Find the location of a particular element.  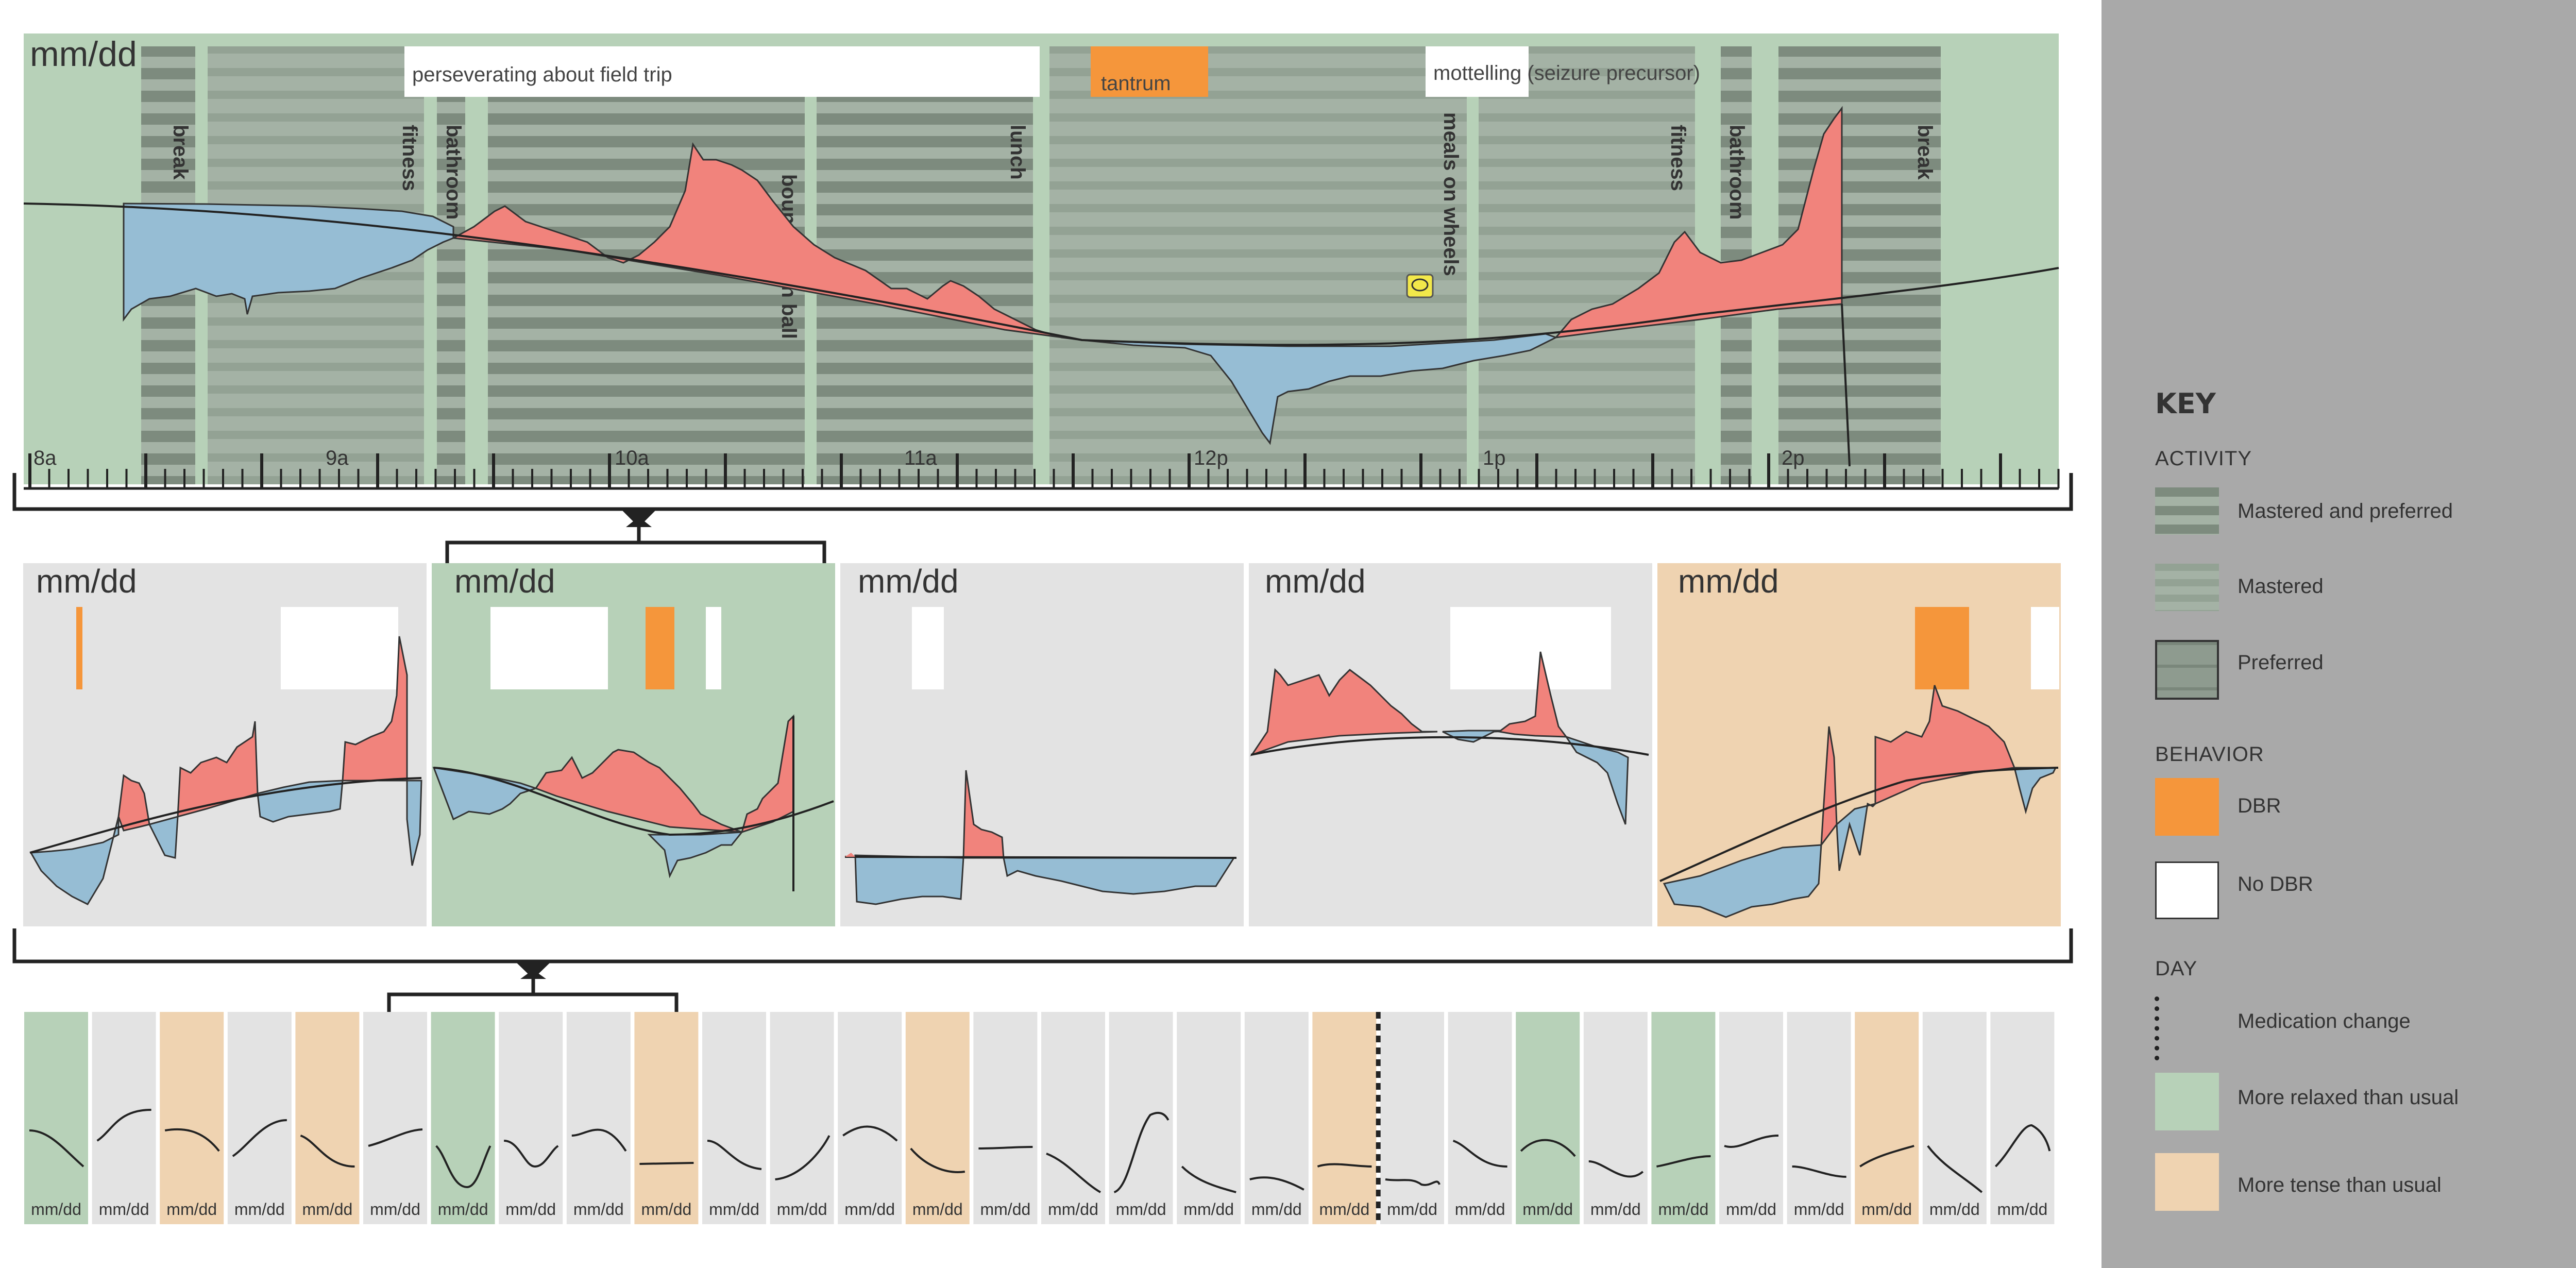

key-day-heading: DAY is located at coordinates (2176, 968).